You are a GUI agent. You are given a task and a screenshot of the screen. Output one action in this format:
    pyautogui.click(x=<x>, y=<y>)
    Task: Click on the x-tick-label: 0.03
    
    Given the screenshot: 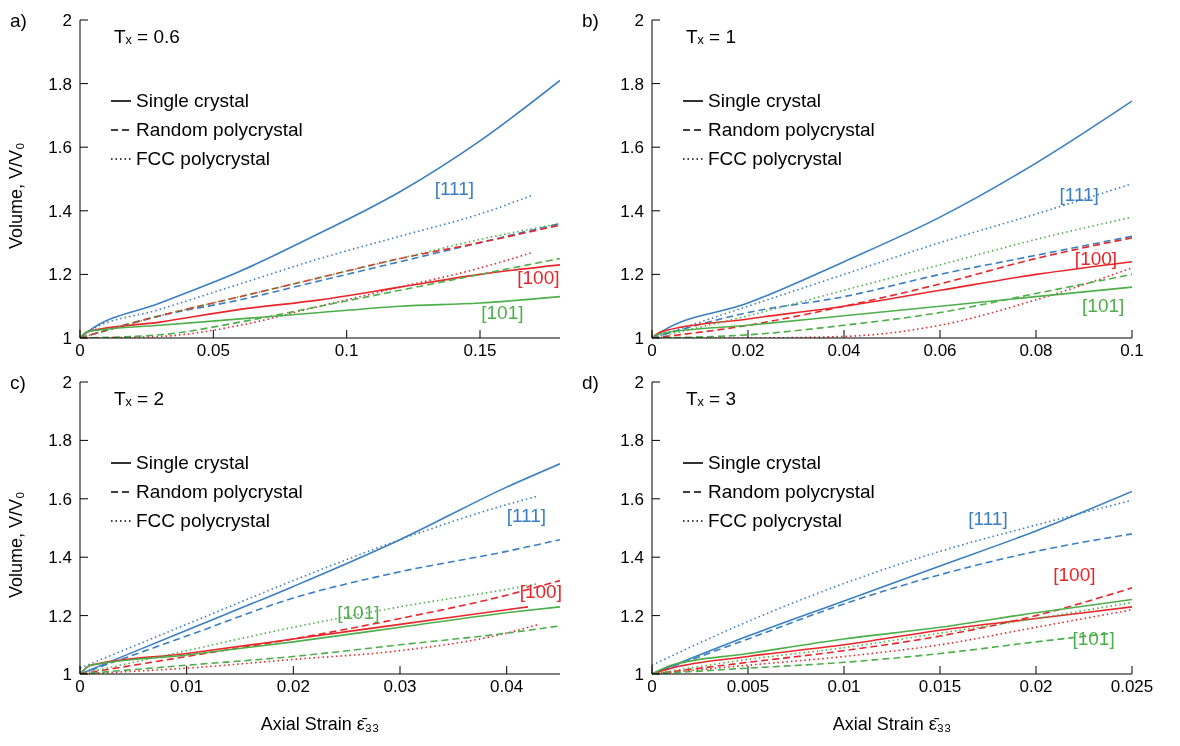 What is the action you would take?
    pyautogui.click(x=400, y=687)
    